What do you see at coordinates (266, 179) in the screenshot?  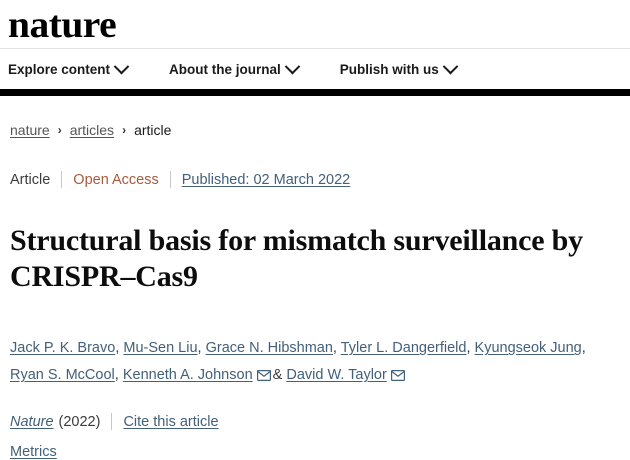 I see `published-date-link: Published: 02 March 2022` at bounding box center [266, 179].